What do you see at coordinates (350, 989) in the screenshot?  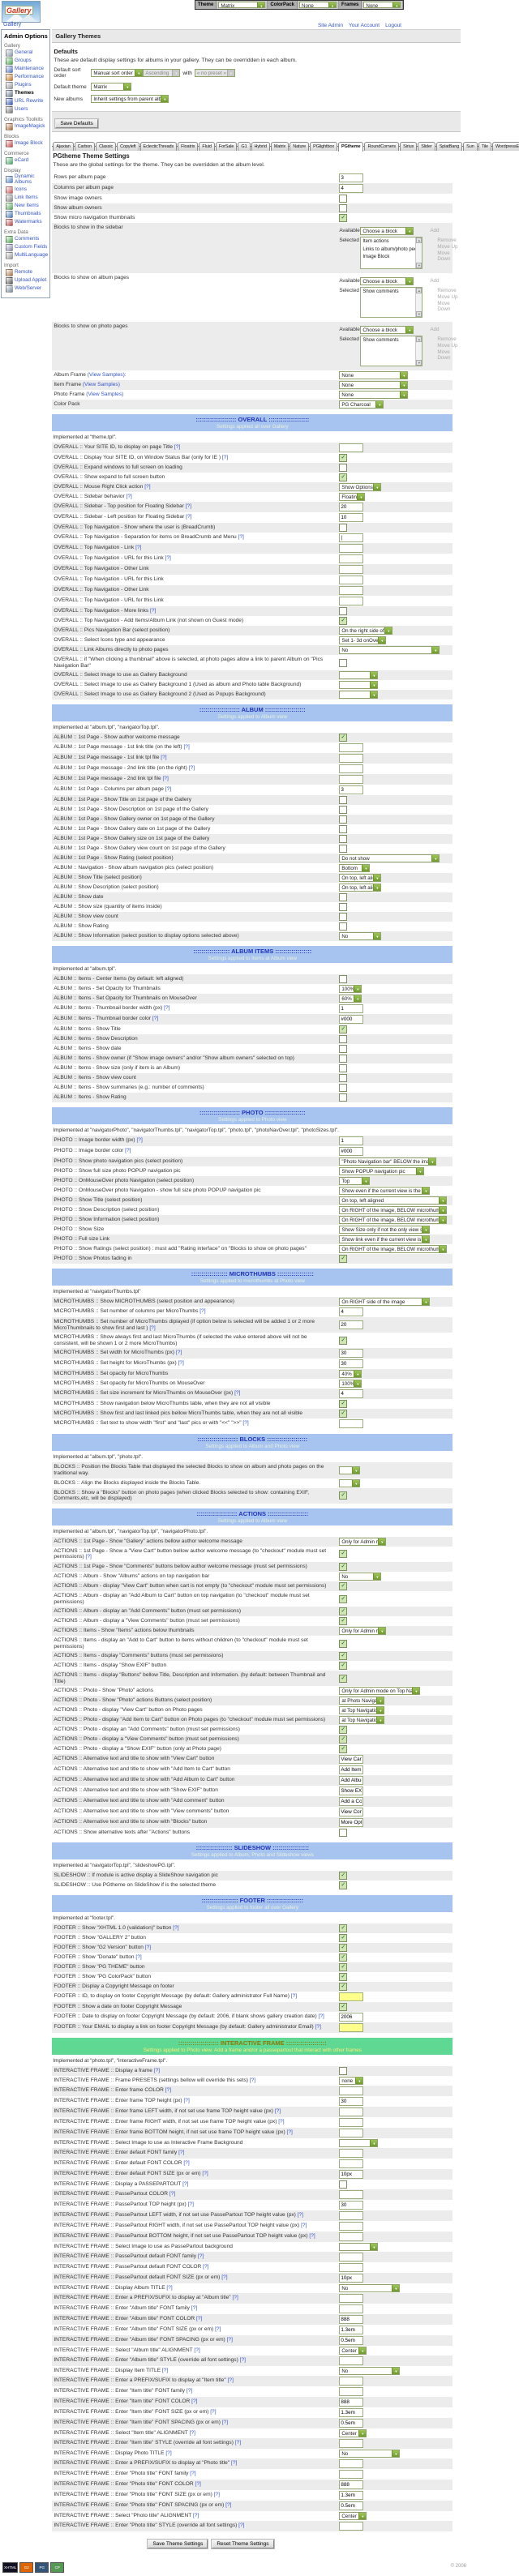 I see `select: 100% ▼` at bounding box center [350, 989].